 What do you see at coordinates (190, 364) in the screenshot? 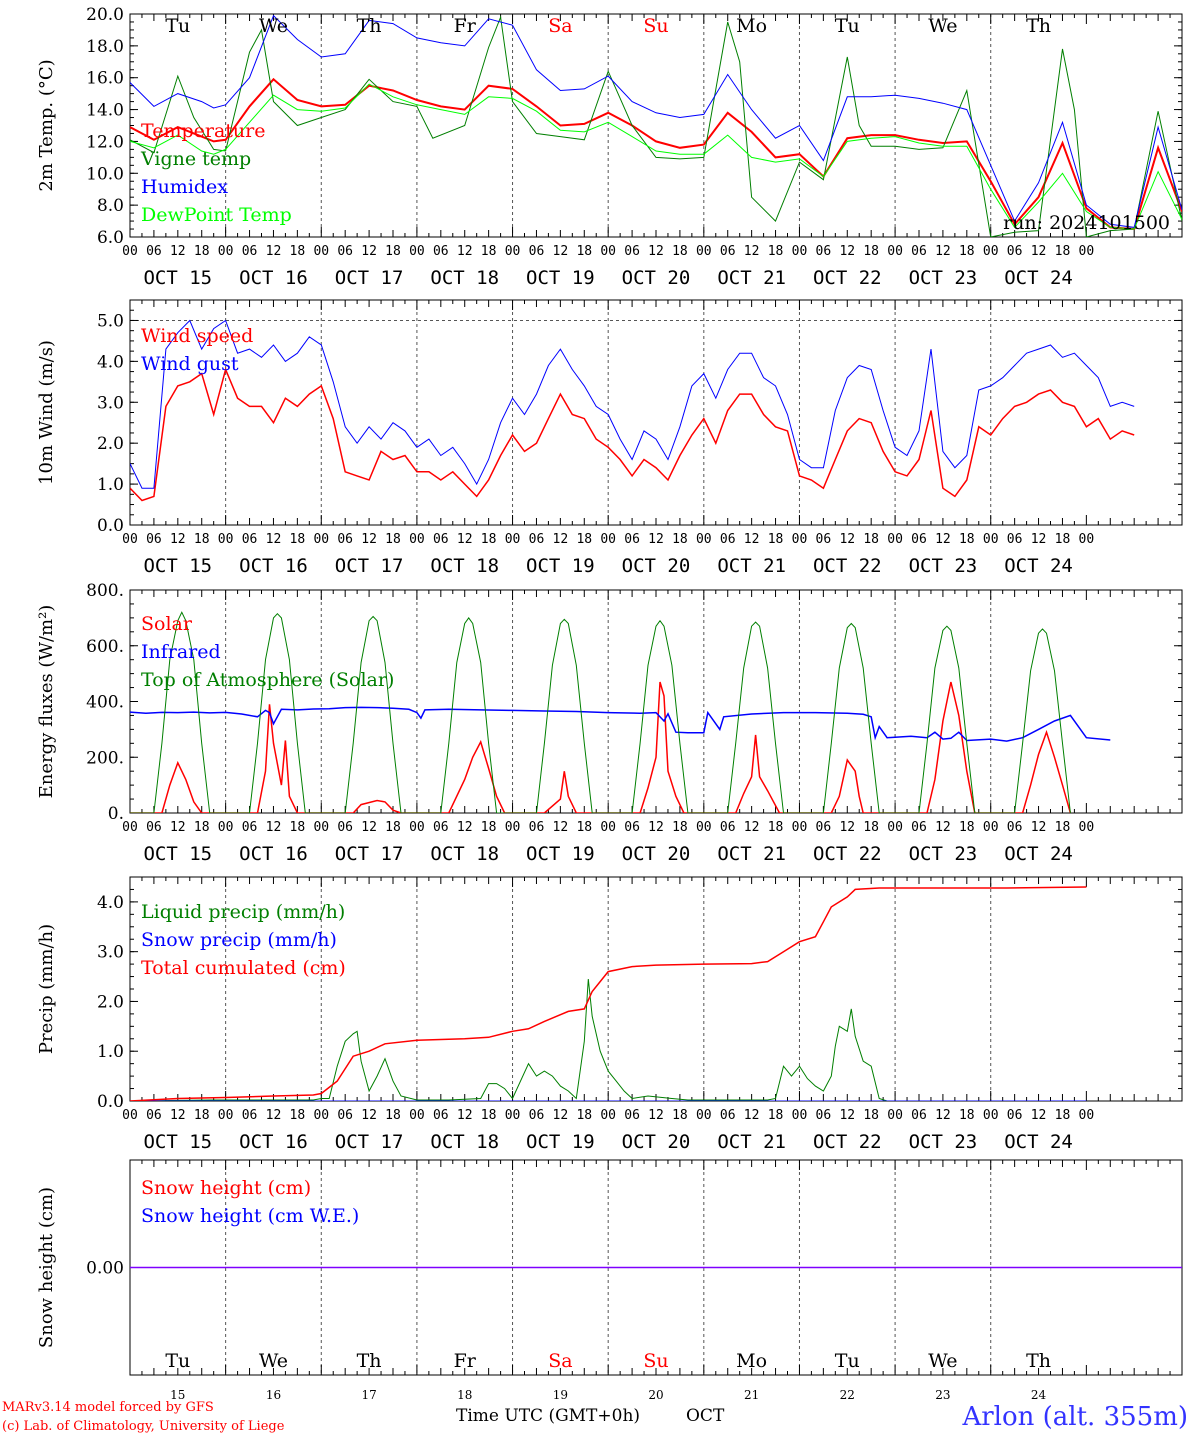
I see `legend-entry: Wind gust` at bounding box center [190, 364].